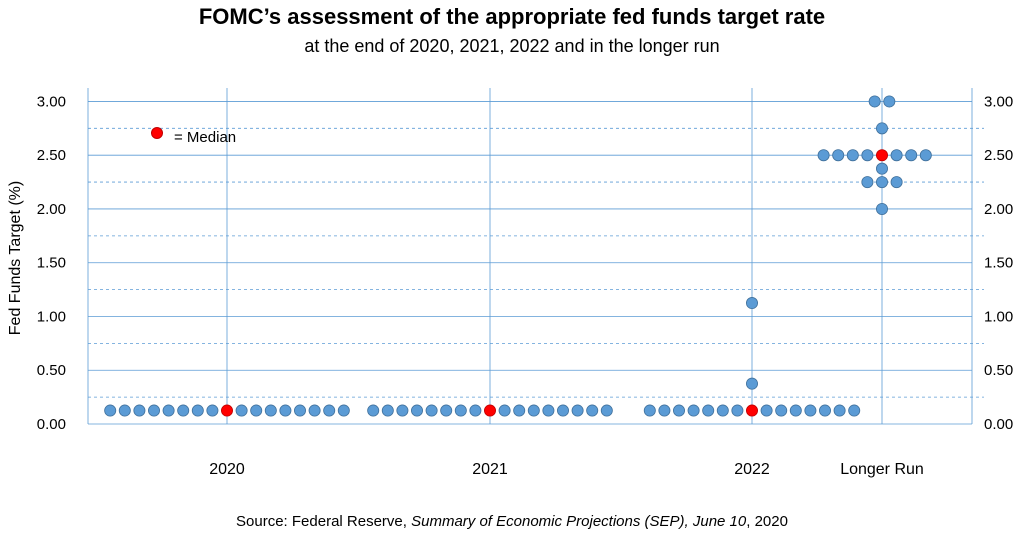 The height and width of the screenshot is (541, 1024). What do you see at coordinates (51, 155) in the screenshot?
I see `y-tick-label-left: 2.50` at bounding box center [51, 155].